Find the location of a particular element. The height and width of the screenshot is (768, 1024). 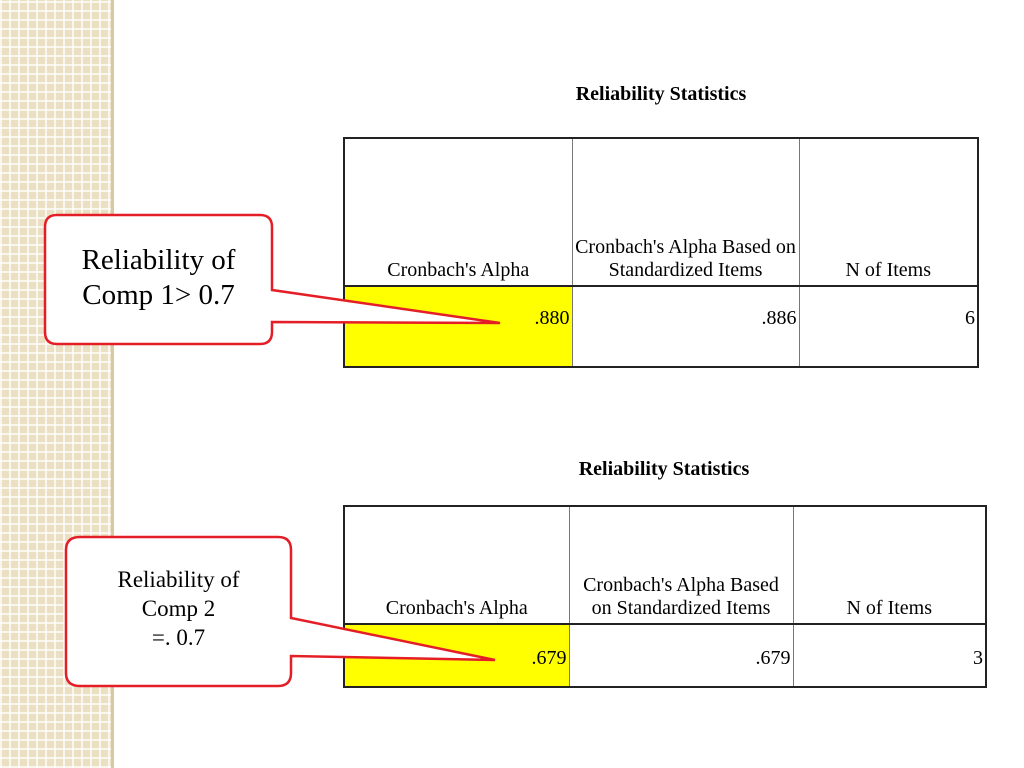

callout: Reliability of Comp 1> 0.7 is located at coordinates (158, 278).